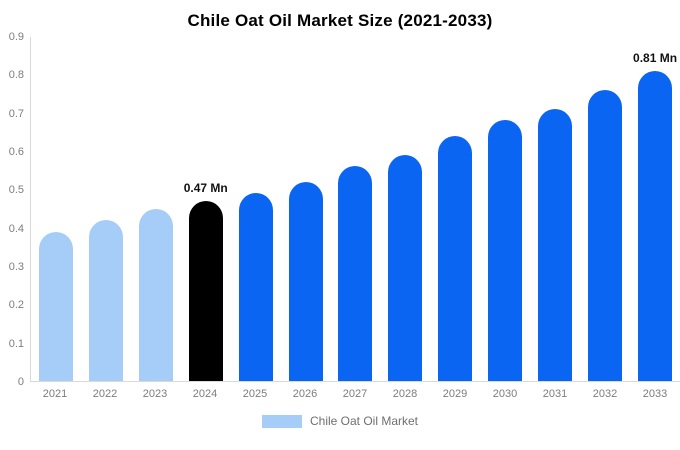 Image resolution: width=680 pixels, height=450 pixels. I want to click on bar-2021, so click(55, 306).